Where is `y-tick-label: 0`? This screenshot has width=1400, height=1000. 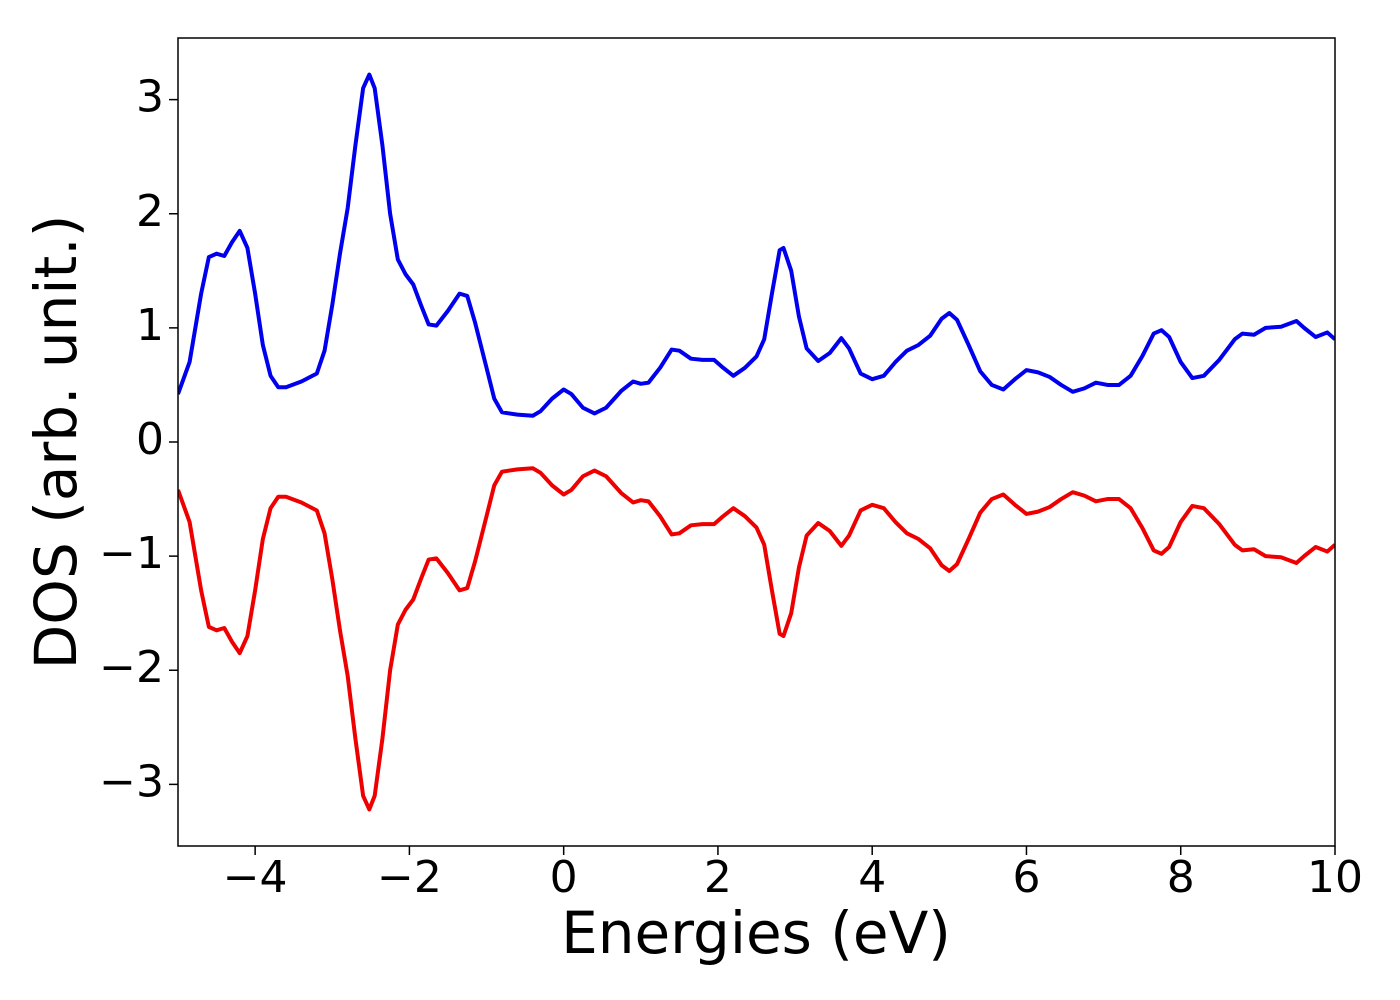 y-tick-label: 0 is located at coordinates (150, 439).